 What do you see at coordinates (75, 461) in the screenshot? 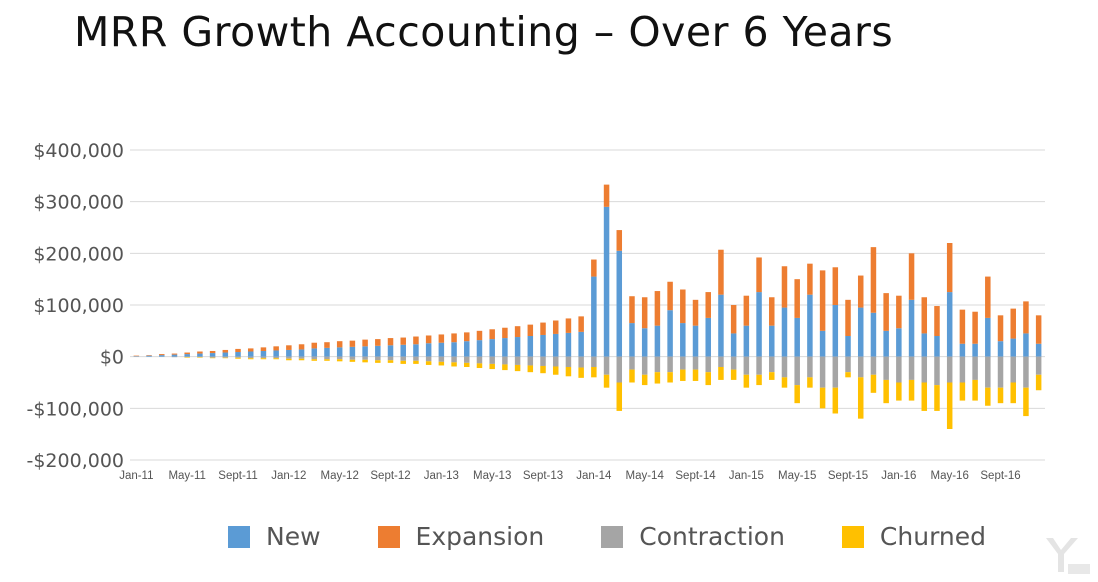
I see `y-tick-label: -$200,000` at bounding box center [75, 461].